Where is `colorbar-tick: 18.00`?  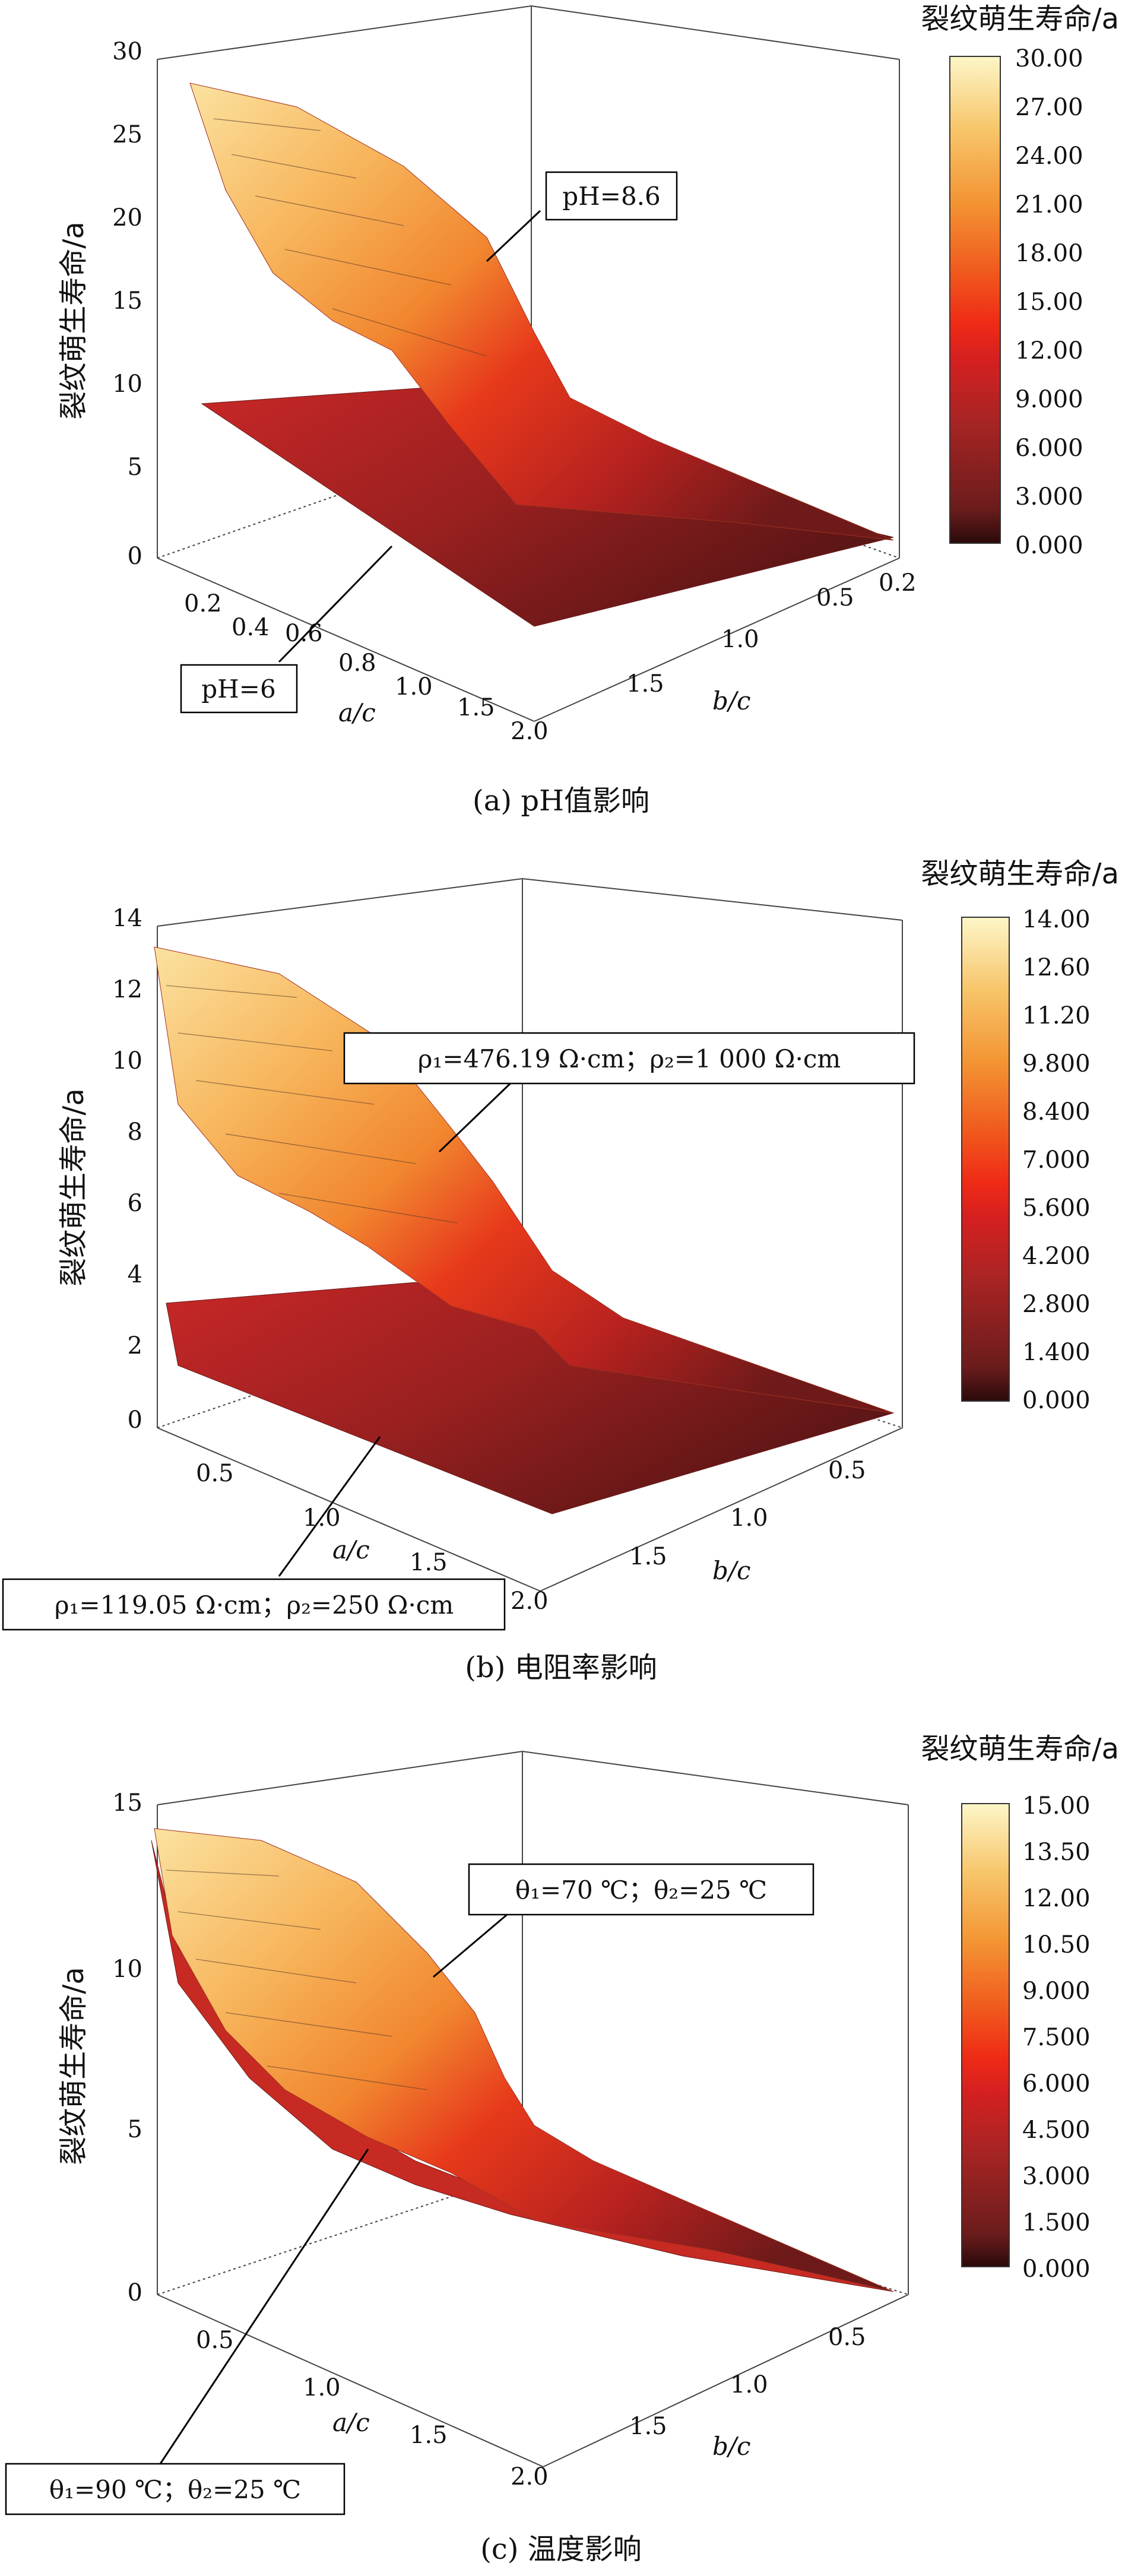
colorbar-tick: 18.00 is located at coordinates (1049, 254).